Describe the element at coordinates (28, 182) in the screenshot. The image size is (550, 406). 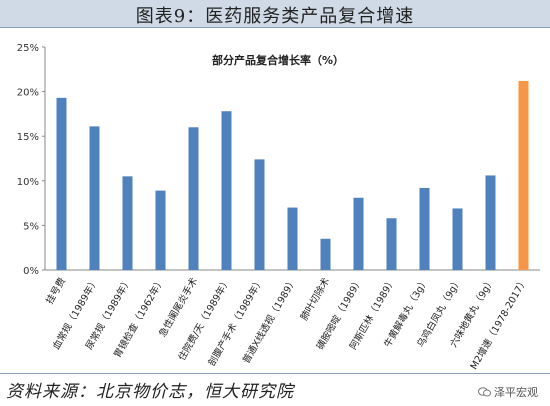
I see `y-tick-label: 10%` at that location.